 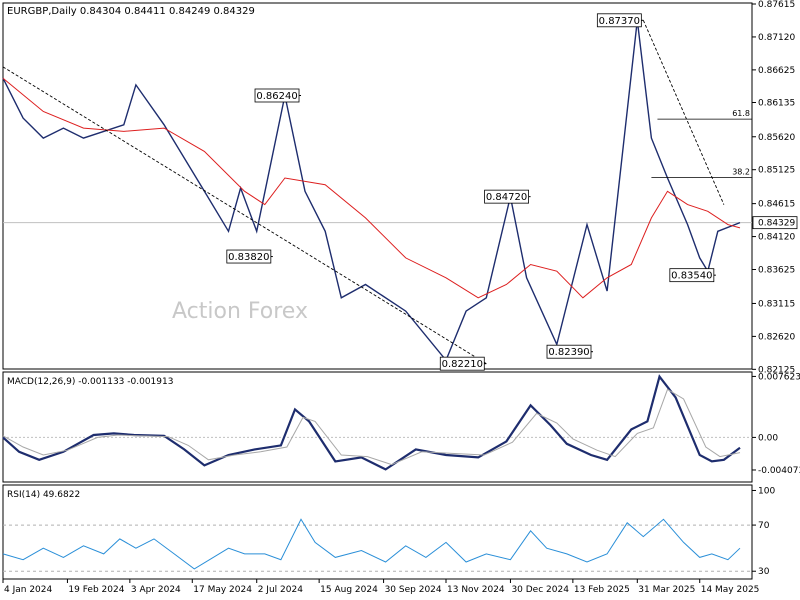 I want to click on price-tick-label: 0.84615, so click(x=776, y=205).